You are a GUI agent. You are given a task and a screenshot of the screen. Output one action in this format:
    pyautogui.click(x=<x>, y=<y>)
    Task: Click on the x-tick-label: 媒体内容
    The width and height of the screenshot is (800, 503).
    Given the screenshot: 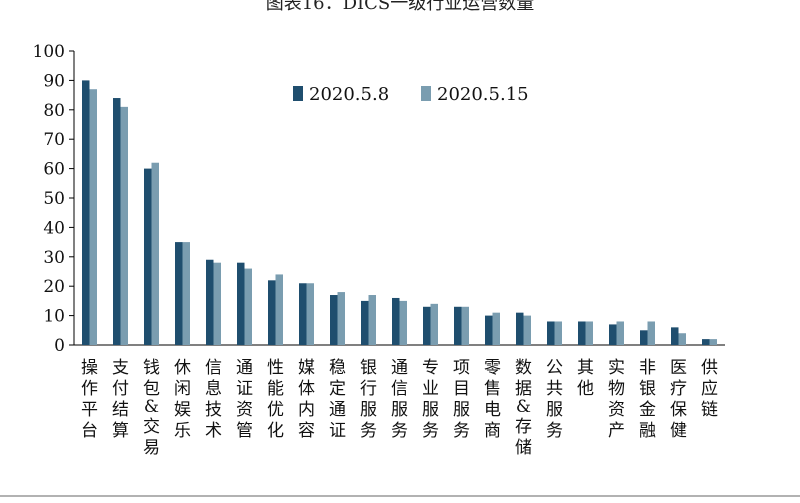 What is the action you would take?
    pyautogui.click(x=306, y=399)
    